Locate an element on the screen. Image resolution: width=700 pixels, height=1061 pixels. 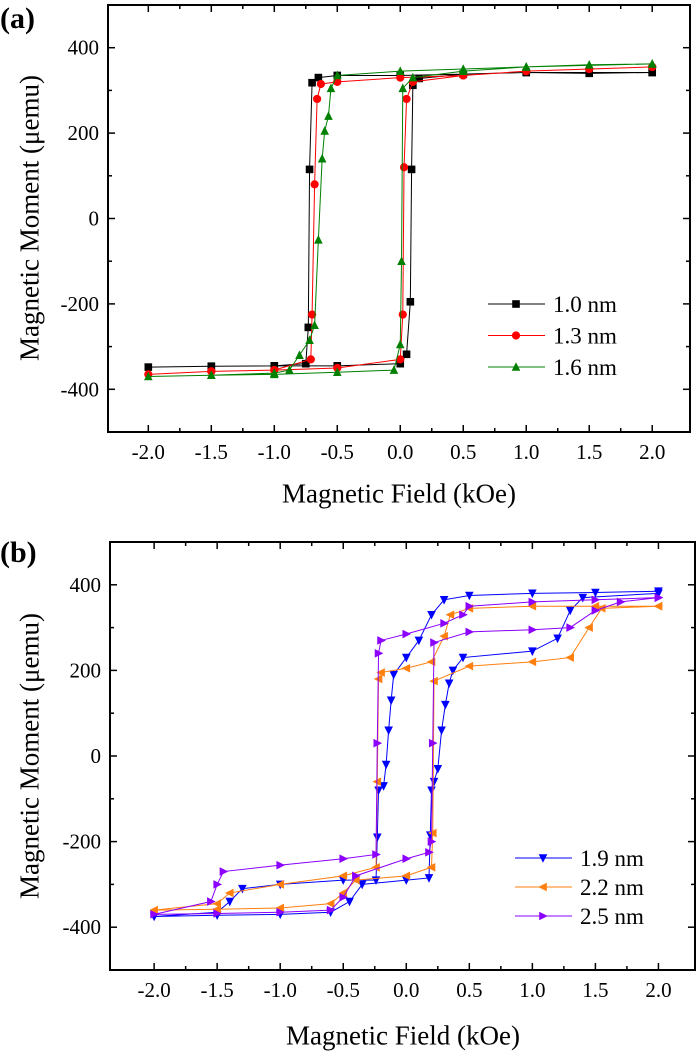
x-tick-label: 1.5 is located at coordinates (595, 990).